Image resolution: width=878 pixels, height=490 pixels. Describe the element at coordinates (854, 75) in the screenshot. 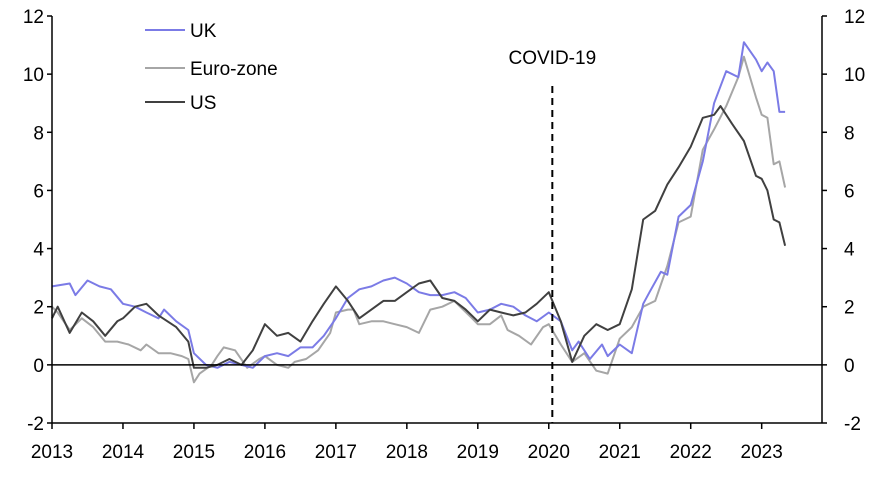

I see `y-tick-label-right: 10` at that location.